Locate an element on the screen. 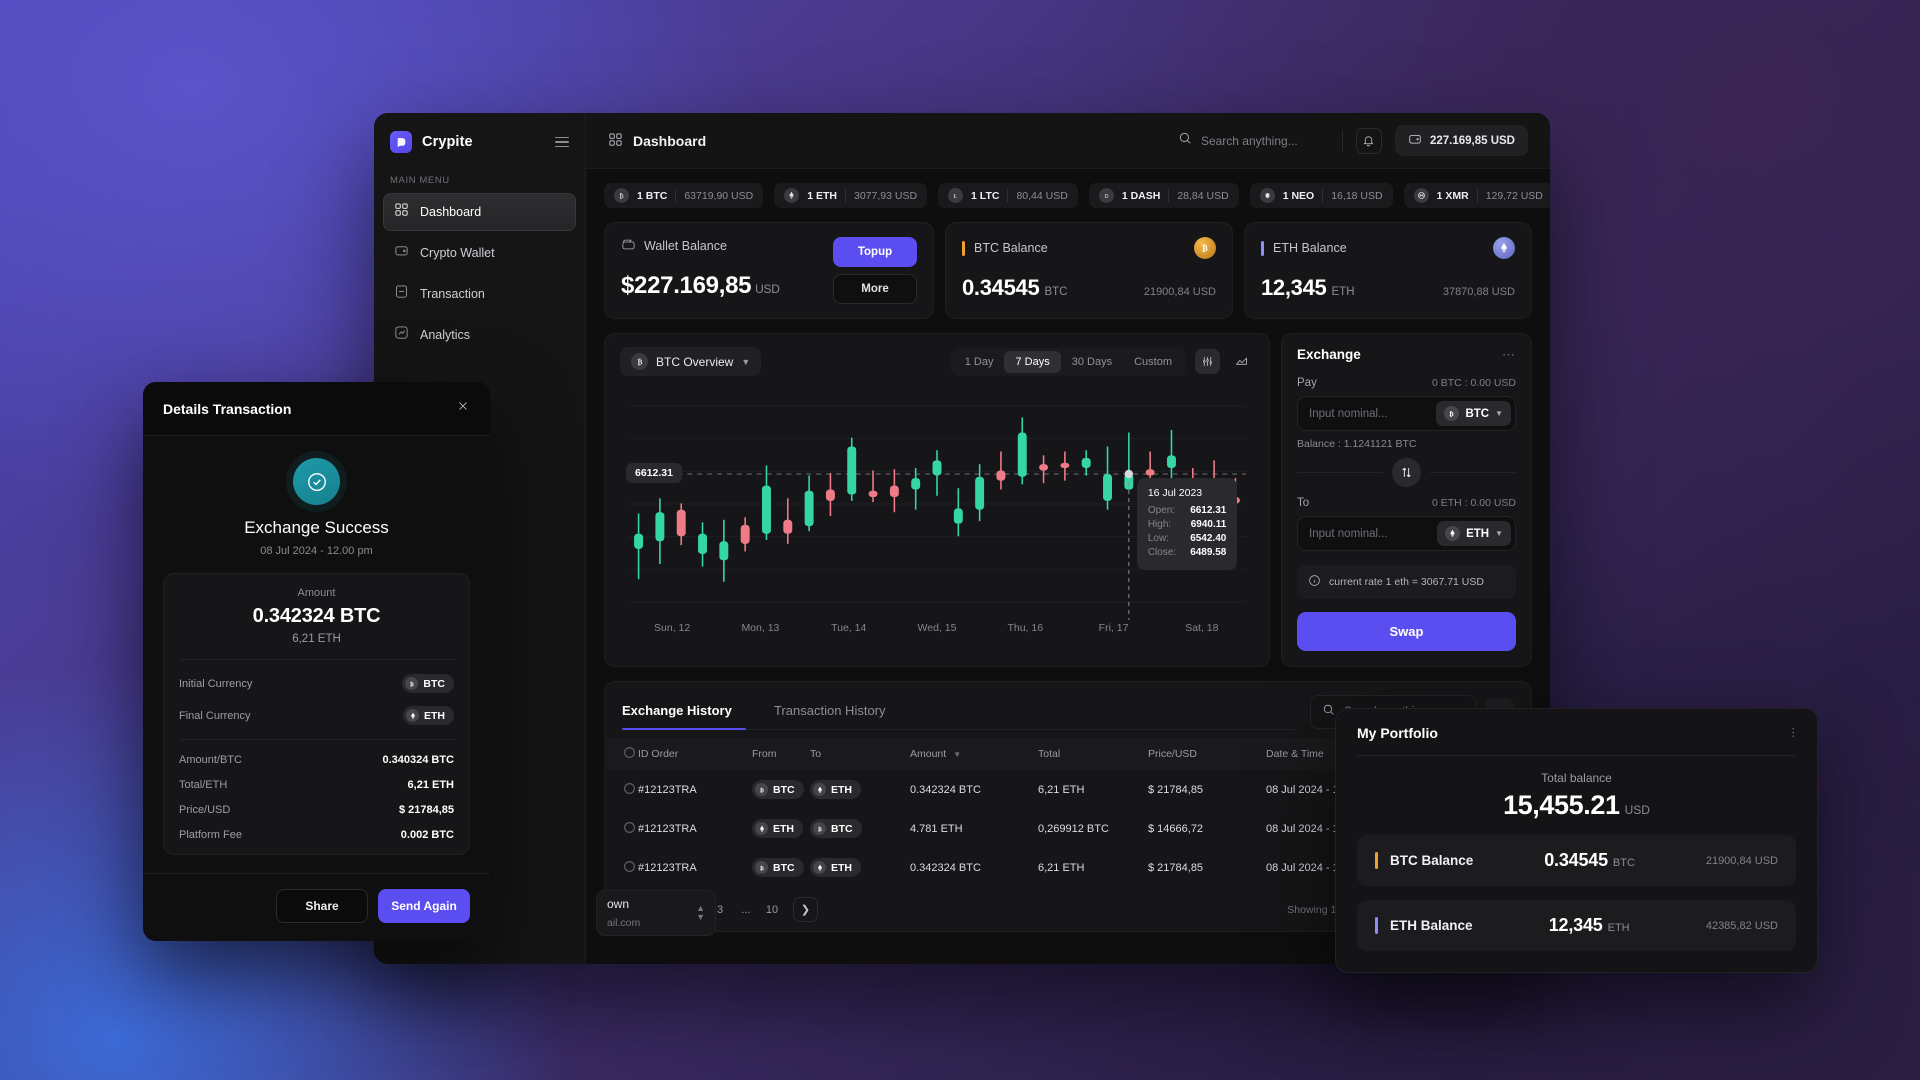 This screenshot has height=1080, width=1920. page-10: 10 is located at coordinates (772, 909).